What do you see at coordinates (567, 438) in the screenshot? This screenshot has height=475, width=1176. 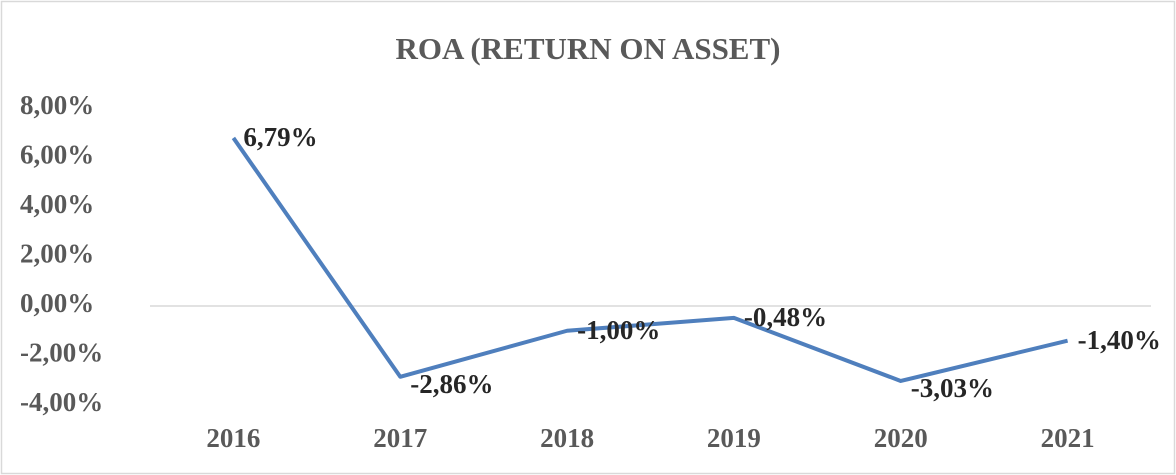 I see `x-tick-label: 2018` at bounding box center [567, 438].